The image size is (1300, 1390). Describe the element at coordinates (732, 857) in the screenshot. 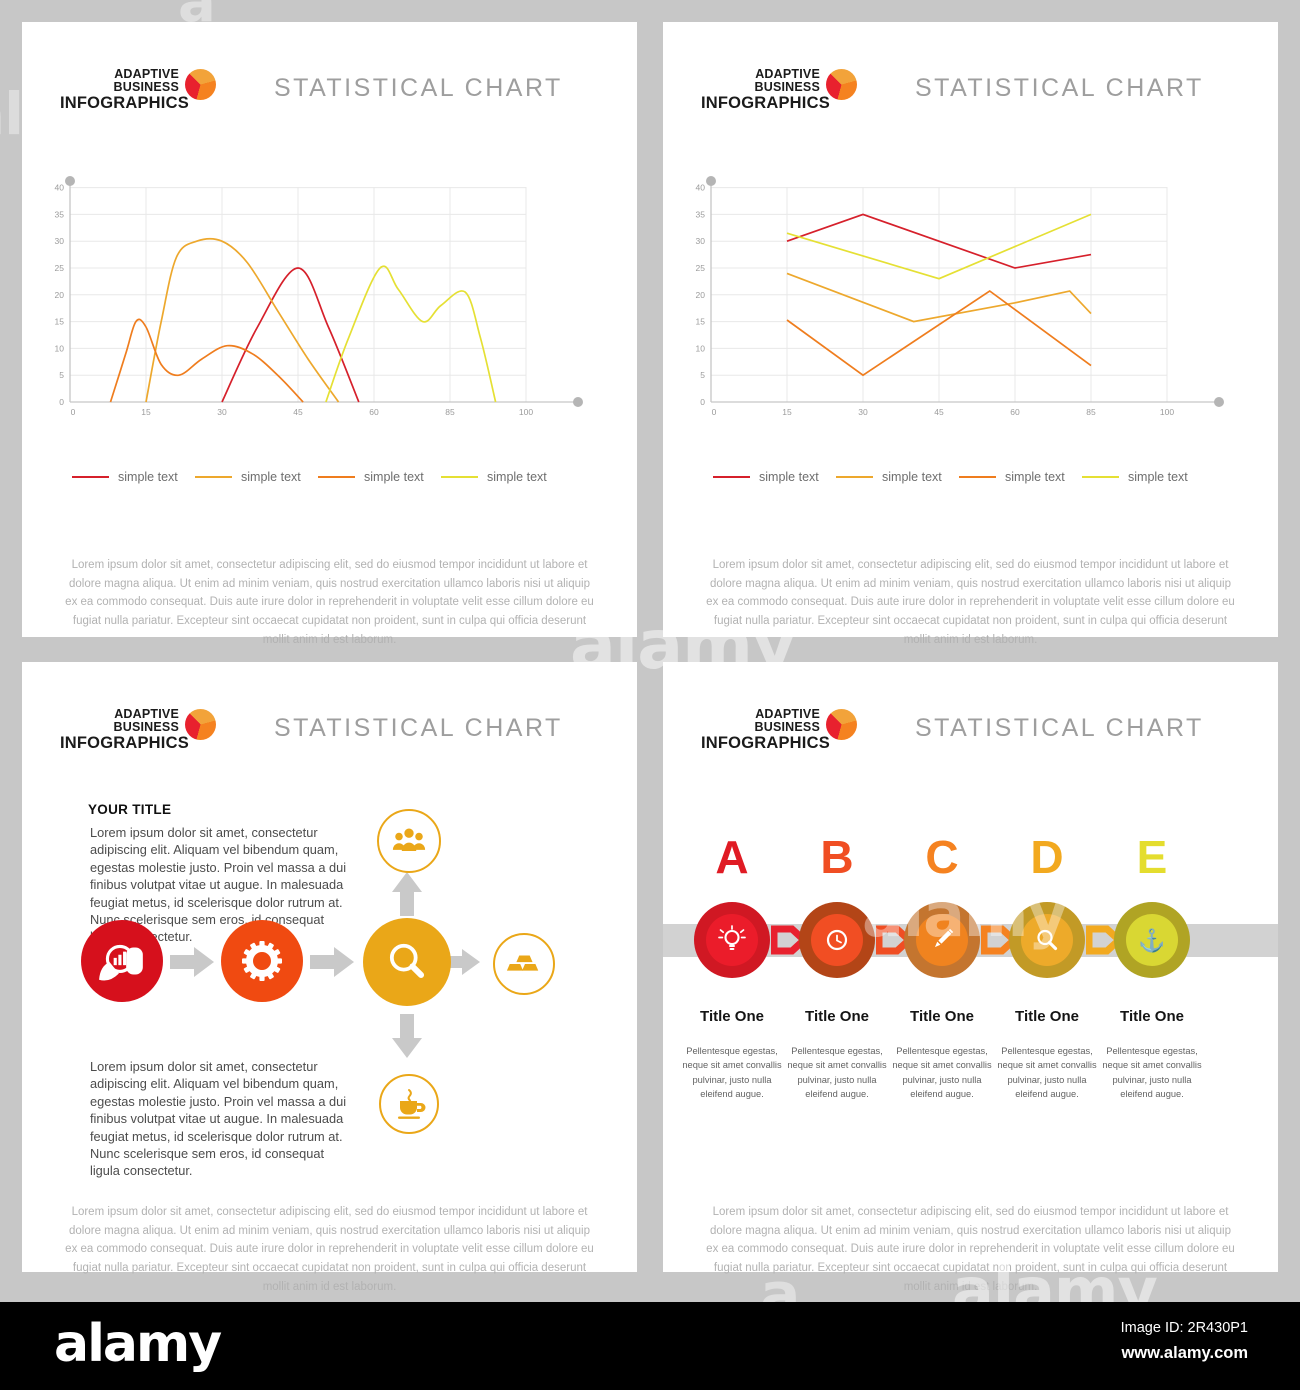

I see `step-letter: A` at that location.